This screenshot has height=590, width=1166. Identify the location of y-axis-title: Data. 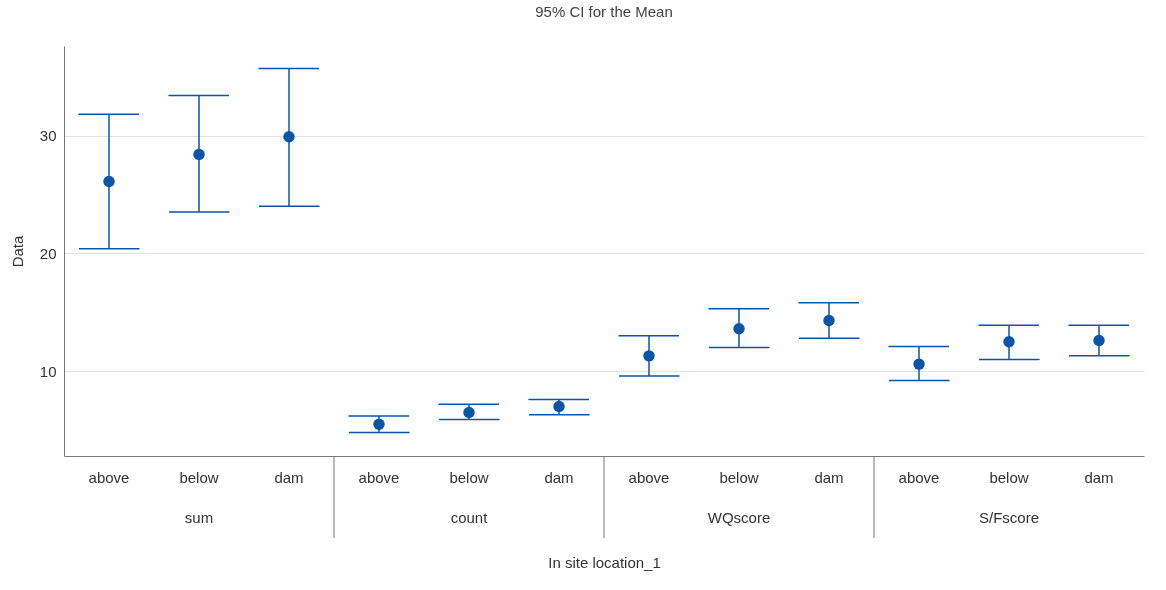
(17, 251).